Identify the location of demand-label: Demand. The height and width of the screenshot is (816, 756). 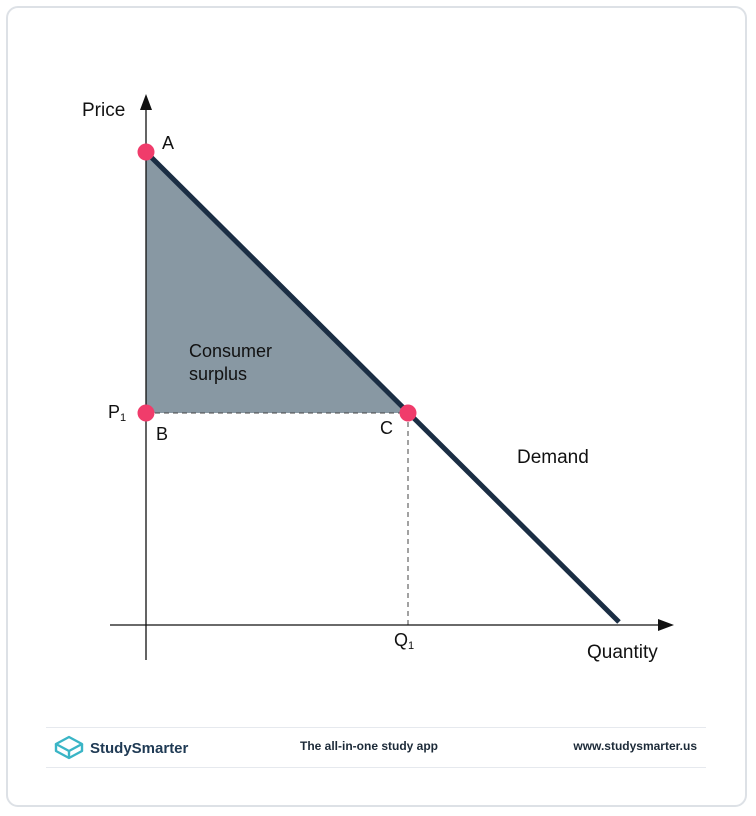
(553, 457).